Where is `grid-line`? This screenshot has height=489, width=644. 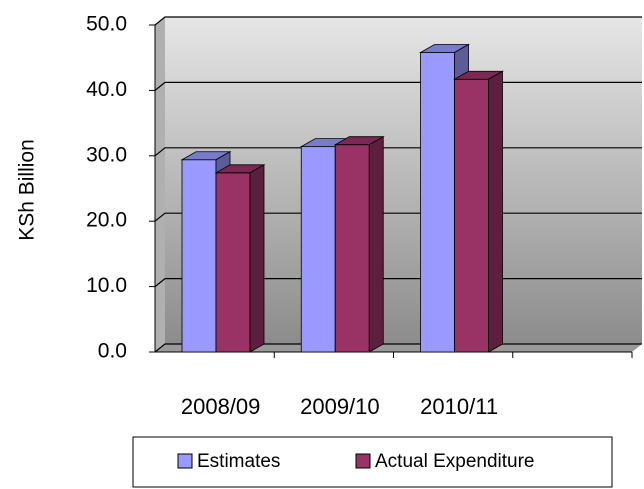
grid-line is located at coordinates (398, 21).